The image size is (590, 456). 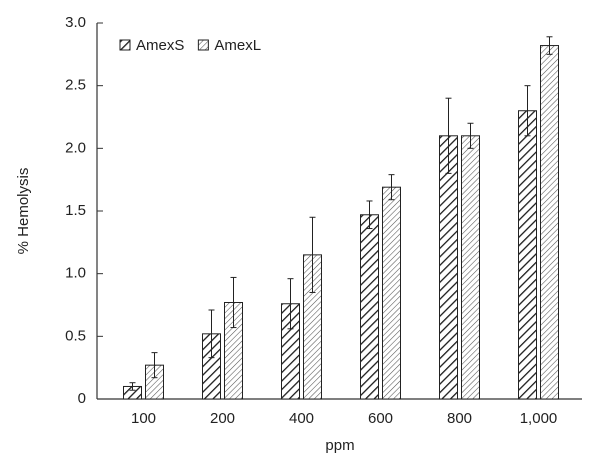 I want to click on y-tick-label: 1.0, so click(x=75, y=273).